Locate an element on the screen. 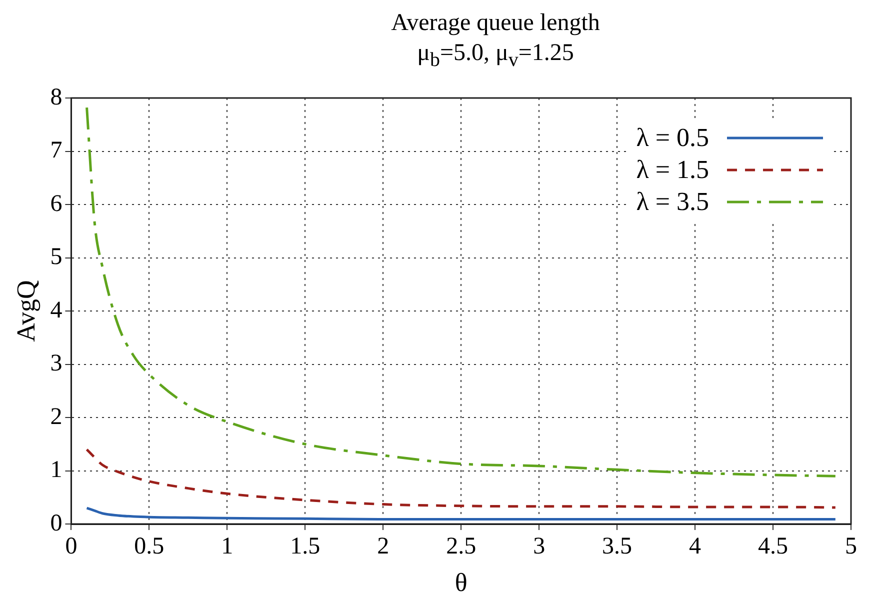 Image resolution: width=871 pixels, height=610 pixels. x-tick-label: 3.5 is located at coordinates (617, 547).